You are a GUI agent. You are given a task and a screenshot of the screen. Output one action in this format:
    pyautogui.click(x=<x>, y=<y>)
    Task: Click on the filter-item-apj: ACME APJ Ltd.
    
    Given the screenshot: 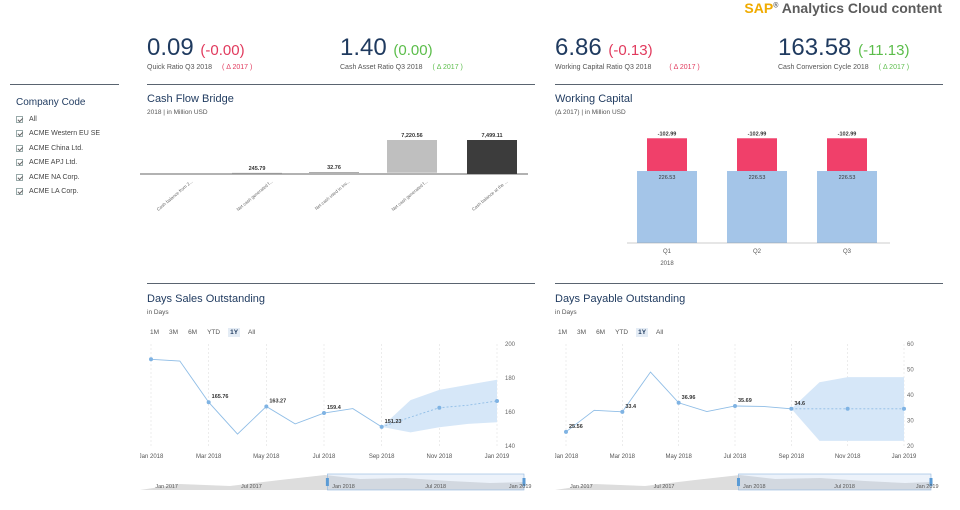 What is the action you would take?
    pyautogui.click(x=71, y=163)
    